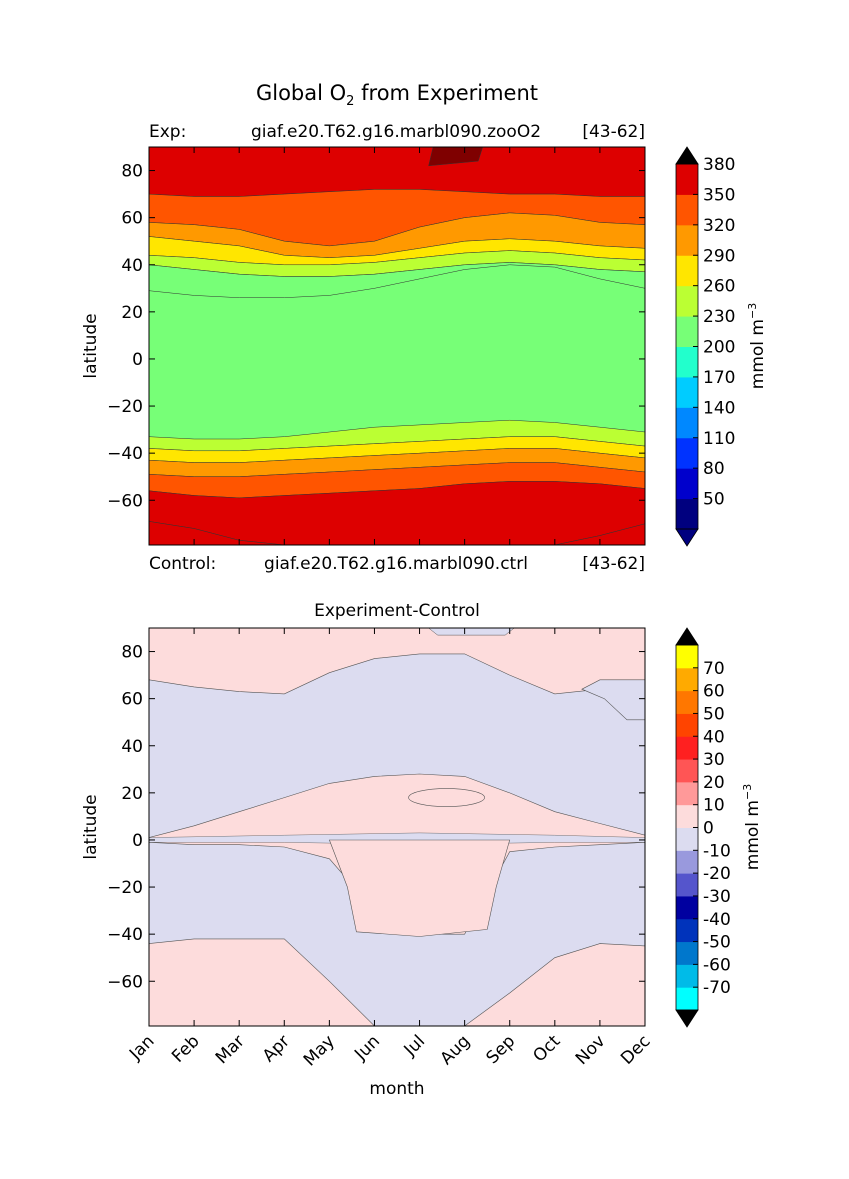 The height and width of the screenshot is (1179, 849). I want to click on top-colorbar-tick-label: 290, so click(719, 256).